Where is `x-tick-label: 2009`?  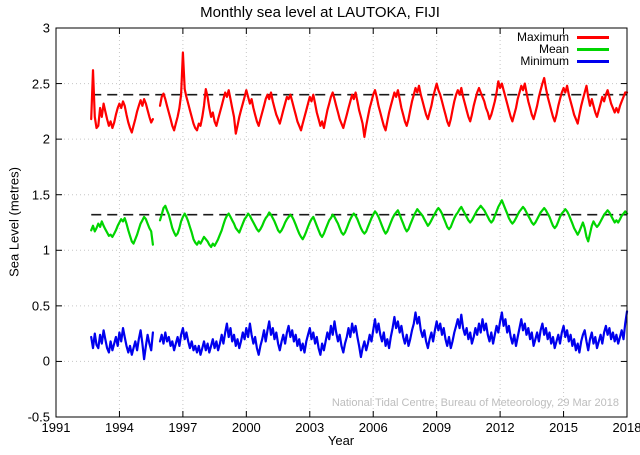
x-tick-label: 2009 is located at coordinates (437, 427).